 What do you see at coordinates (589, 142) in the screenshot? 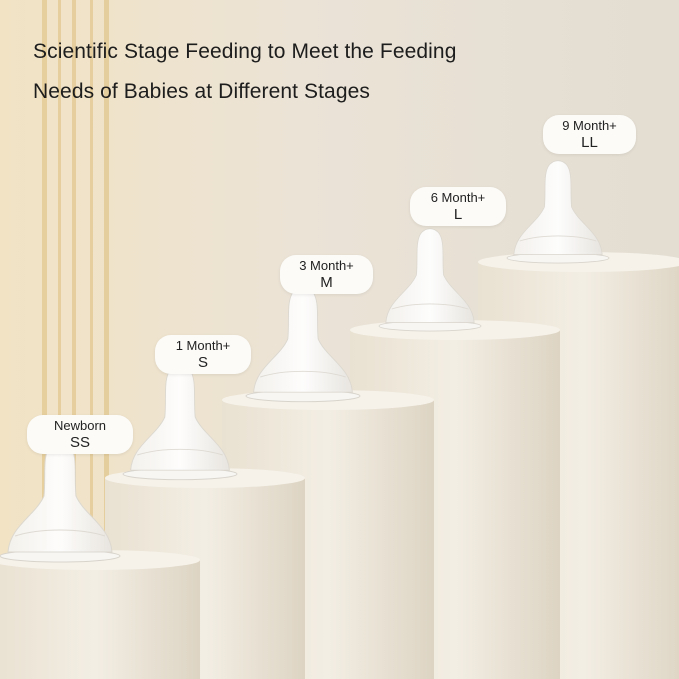
I see `stage-size: LL` at bounding box center [589, 142].